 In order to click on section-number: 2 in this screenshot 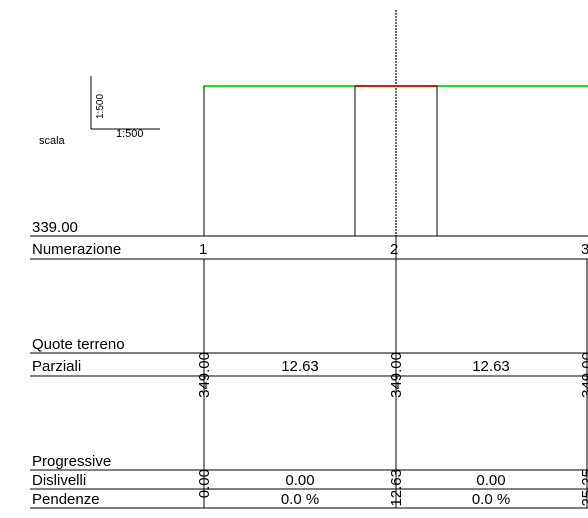, I will do `click(394, 249)`.